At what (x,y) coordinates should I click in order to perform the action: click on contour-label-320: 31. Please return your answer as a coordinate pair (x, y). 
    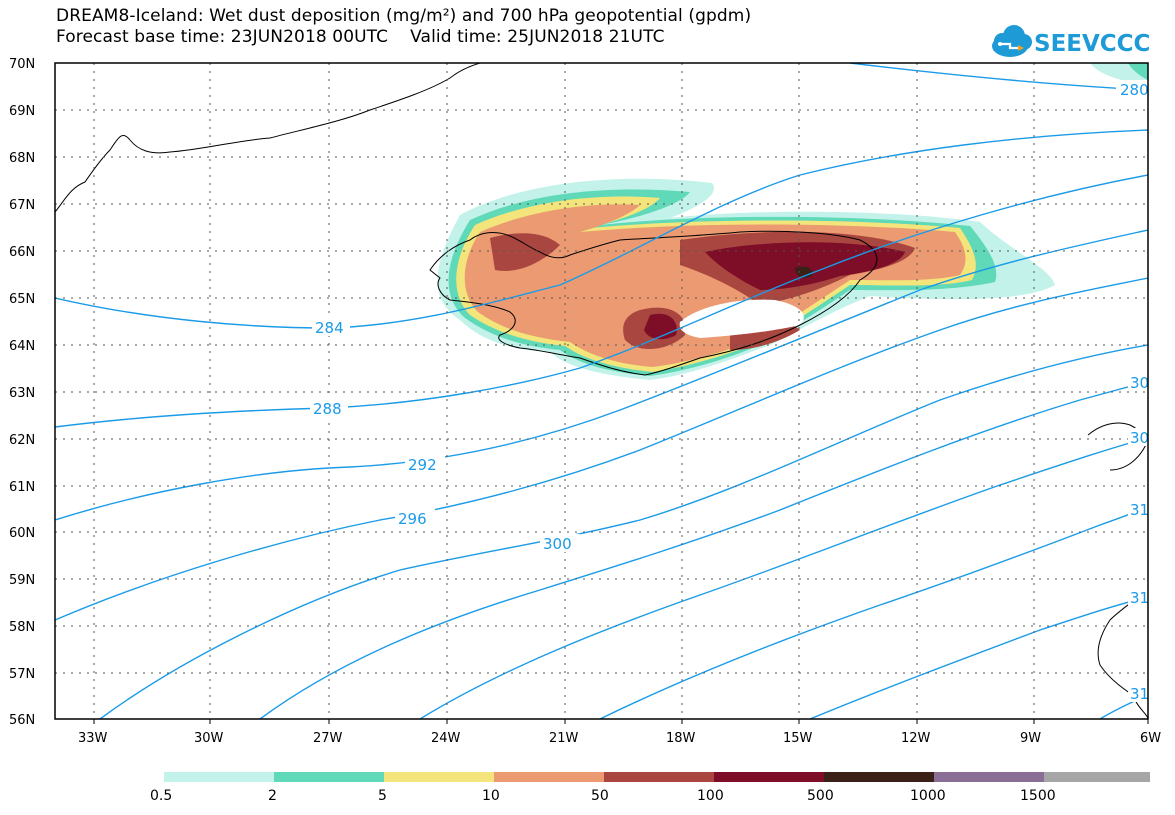
    Looking at the image, I should click on (1139, 694).